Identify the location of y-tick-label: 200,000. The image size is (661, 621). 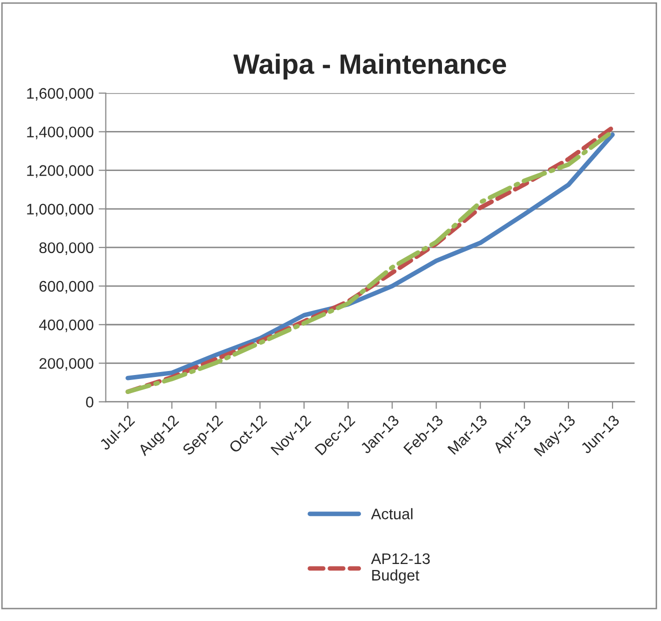
(67, 364).